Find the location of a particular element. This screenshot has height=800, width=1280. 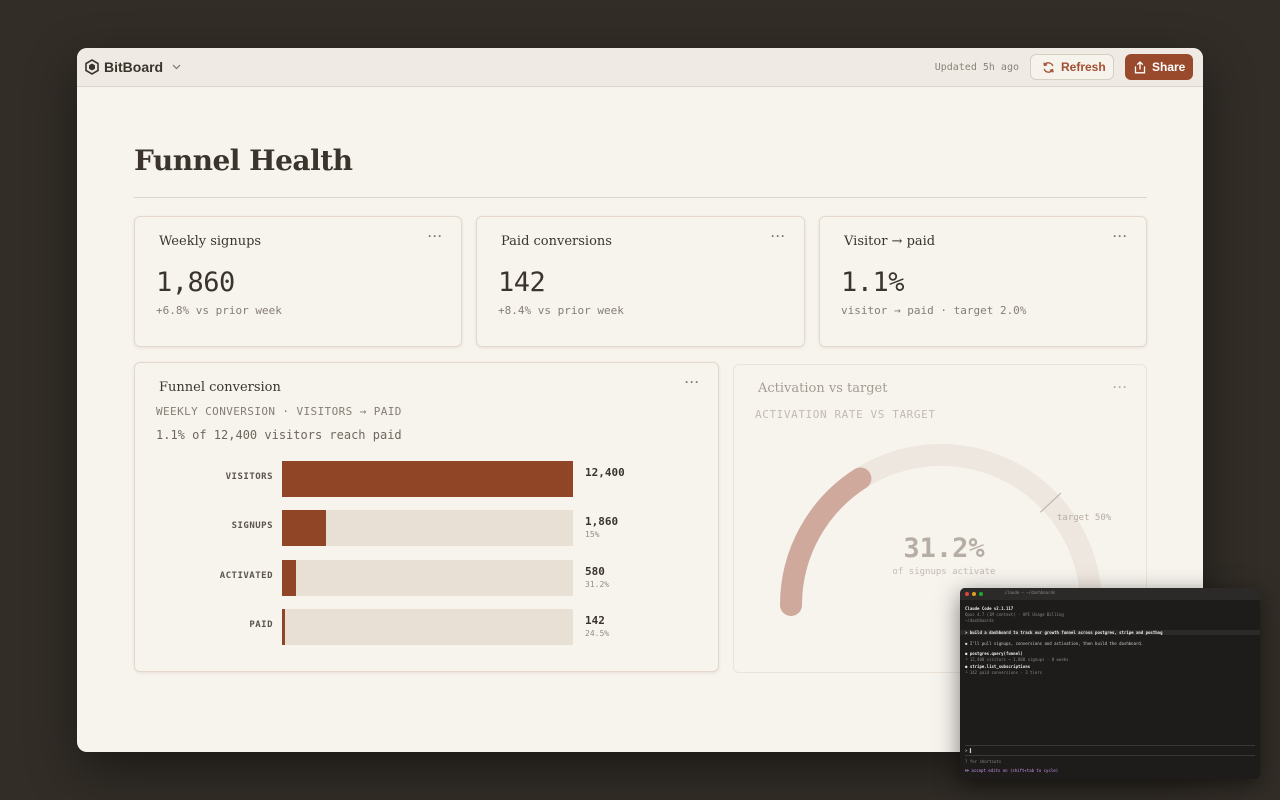

bitboard-logo-icon is located at coordinates (92, 67).